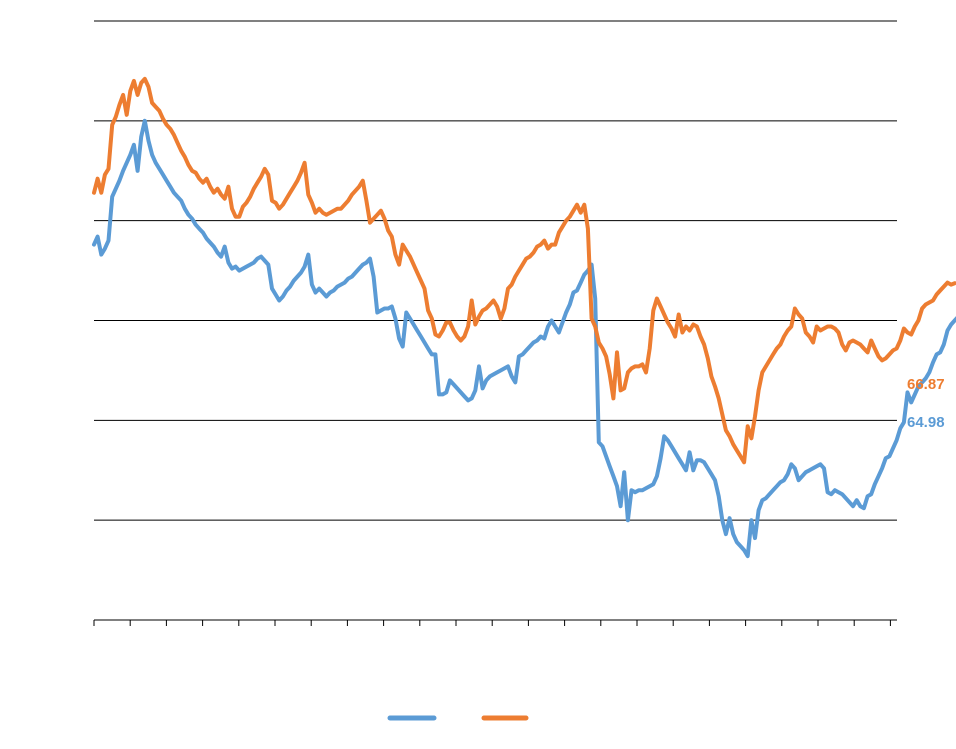 The width and height of the screenshot is (956, 749). What do you see at coordinates (926, 422) in the screenshot?
I see `series-1-end-label: 64.98` at bounding box center [926, 422].